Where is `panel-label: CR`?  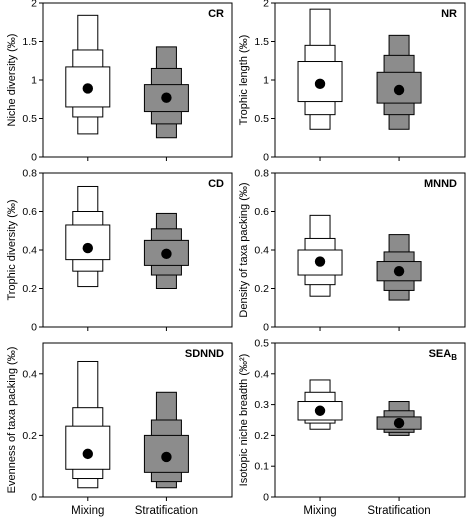 panel-label: CR is located at coordinates (216, 14).